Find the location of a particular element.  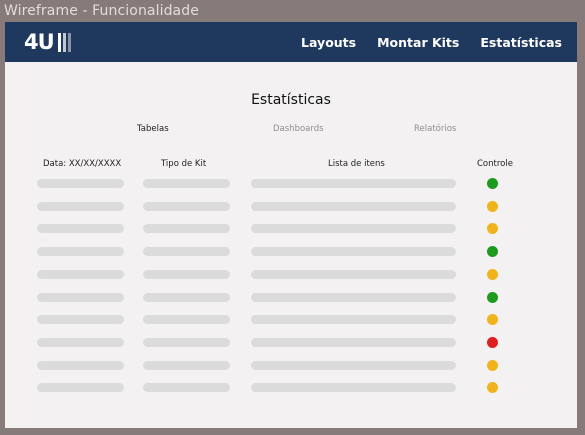

page-title: Estatísticas is located at coordinates (291, 100).